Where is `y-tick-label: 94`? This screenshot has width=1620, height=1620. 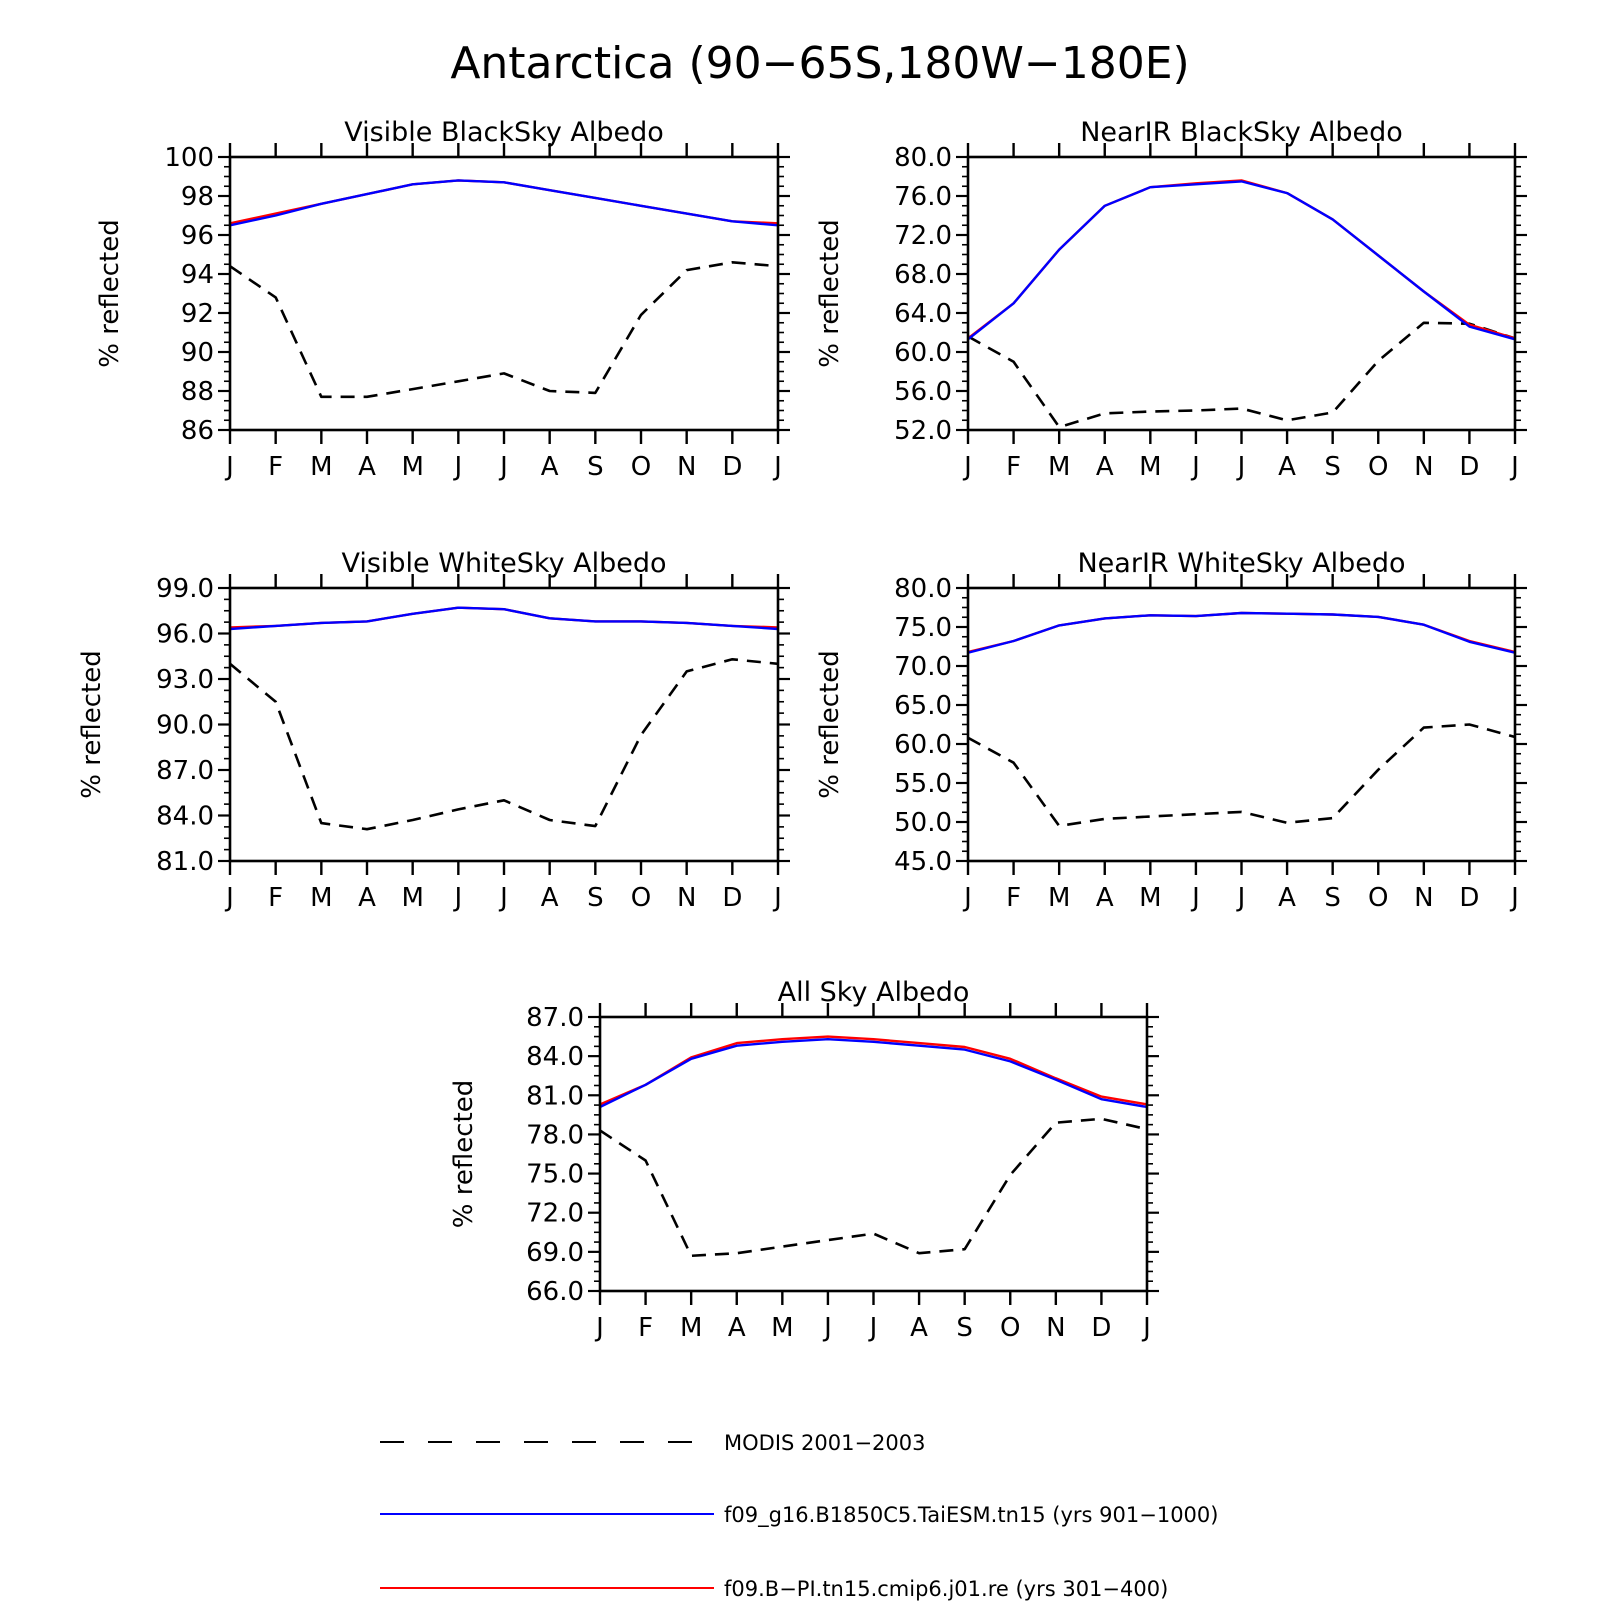 y-tick-label: 94 is located at coordinates (197, 275).